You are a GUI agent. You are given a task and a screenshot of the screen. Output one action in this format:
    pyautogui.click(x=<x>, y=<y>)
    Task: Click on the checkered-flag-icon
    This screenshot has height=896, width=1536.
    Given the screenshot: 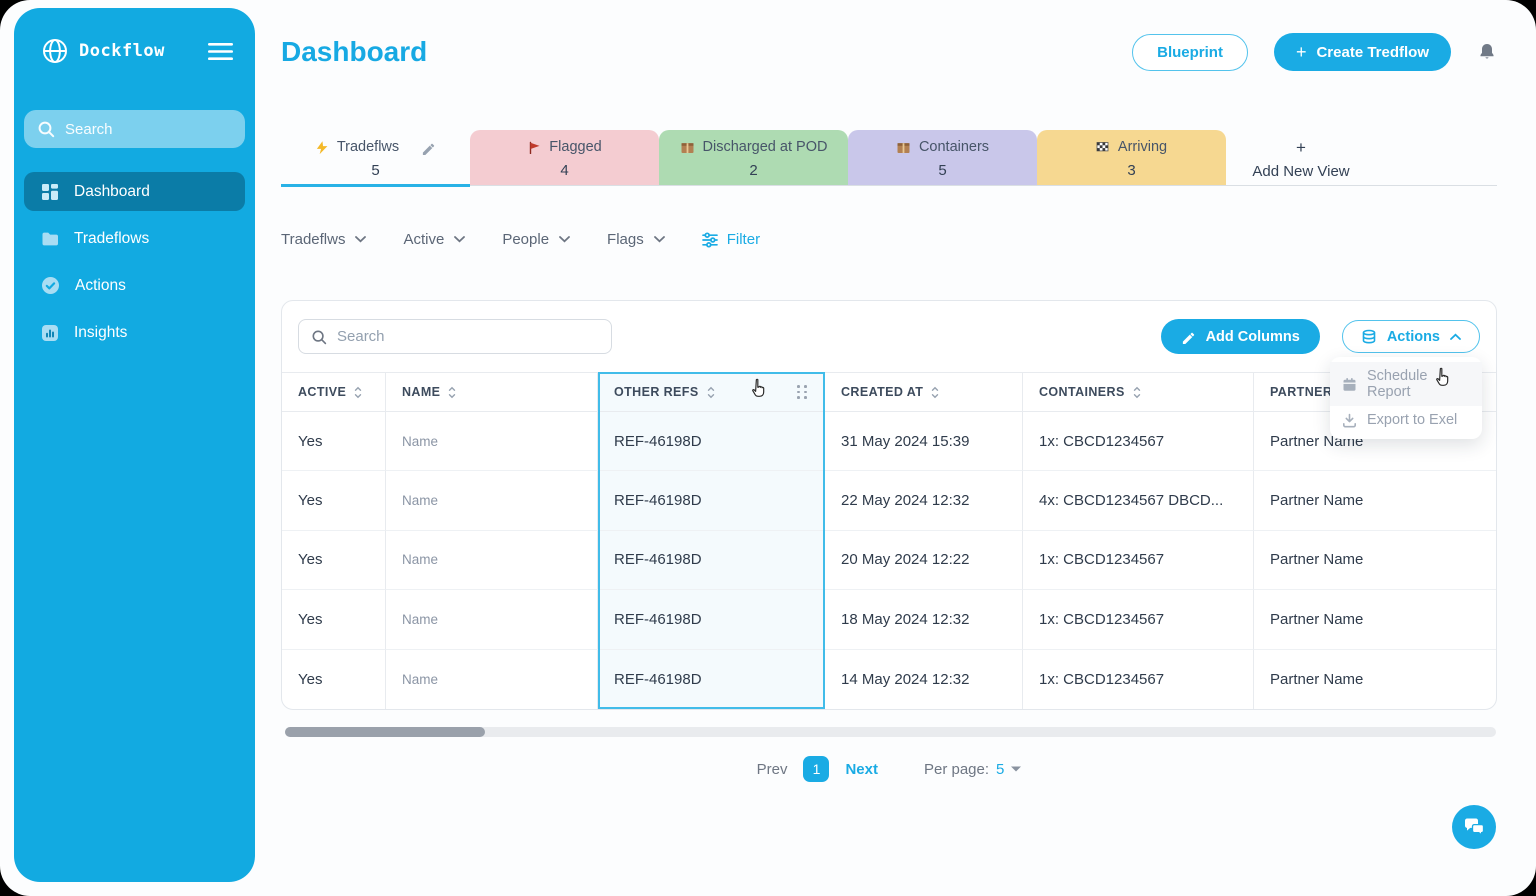 What is the action you would take?
    pyautogui.click(x=1103, y=147)
    